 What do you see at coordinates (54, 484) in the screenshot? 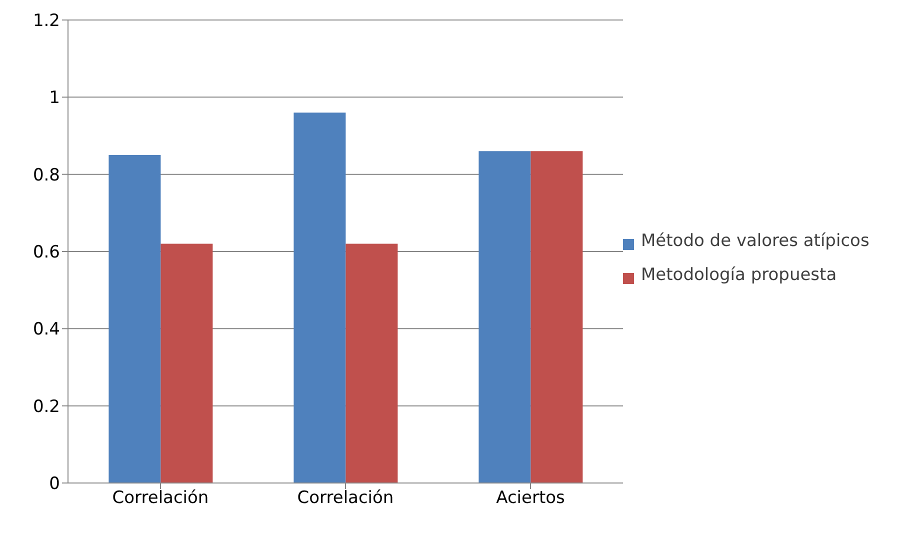
I see `y-tick-label: 0` at bounding box center [54, 484].